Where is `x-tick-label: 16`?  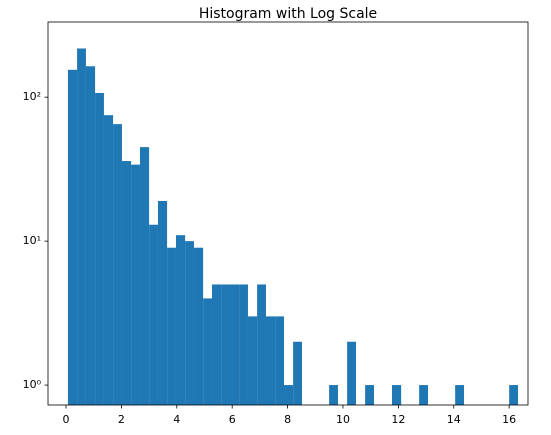
x-tick-label: 16 is located at coordinates (509, 419).